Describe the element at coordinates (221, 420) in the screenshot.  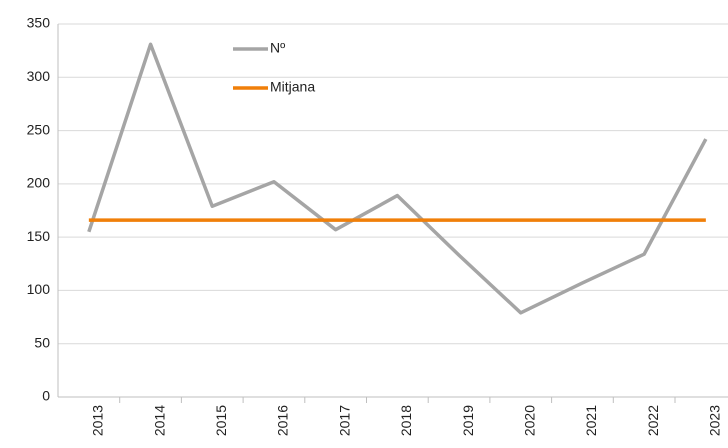
I see `x-tick-label: 2015` at that location.